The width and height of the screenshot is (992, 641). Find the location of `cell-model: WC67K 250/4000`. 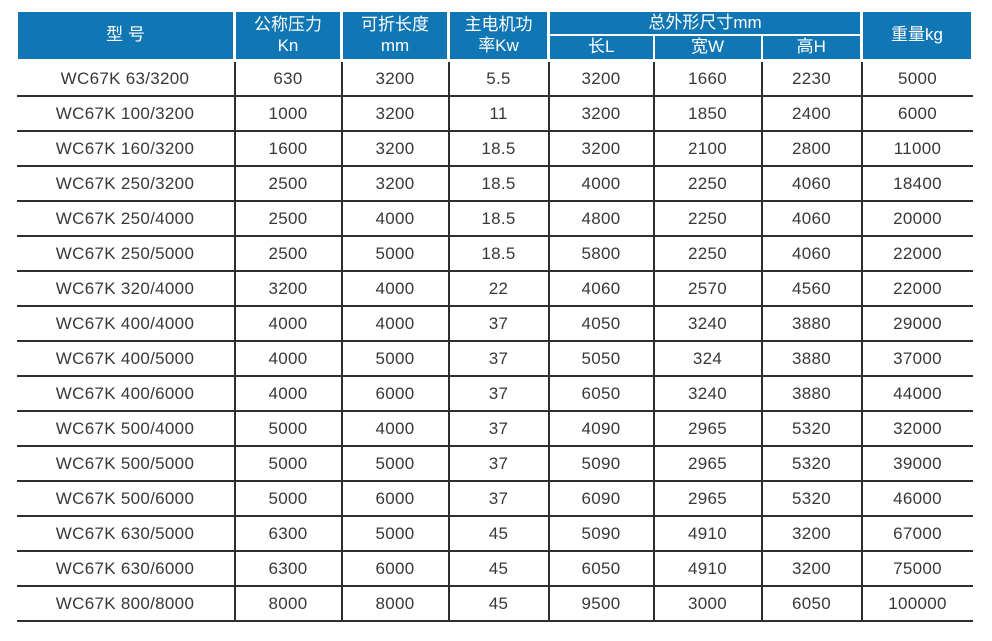

cell-model: WC67K 250/4000 is located at coordinates (126, 218).